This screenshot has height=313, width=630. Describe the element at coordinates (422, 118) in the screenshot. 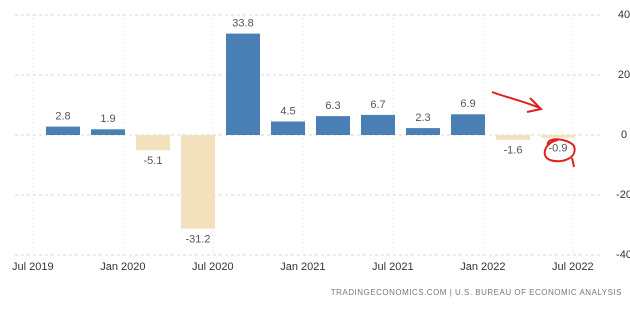

I see `data-label: 2.3` at that location.